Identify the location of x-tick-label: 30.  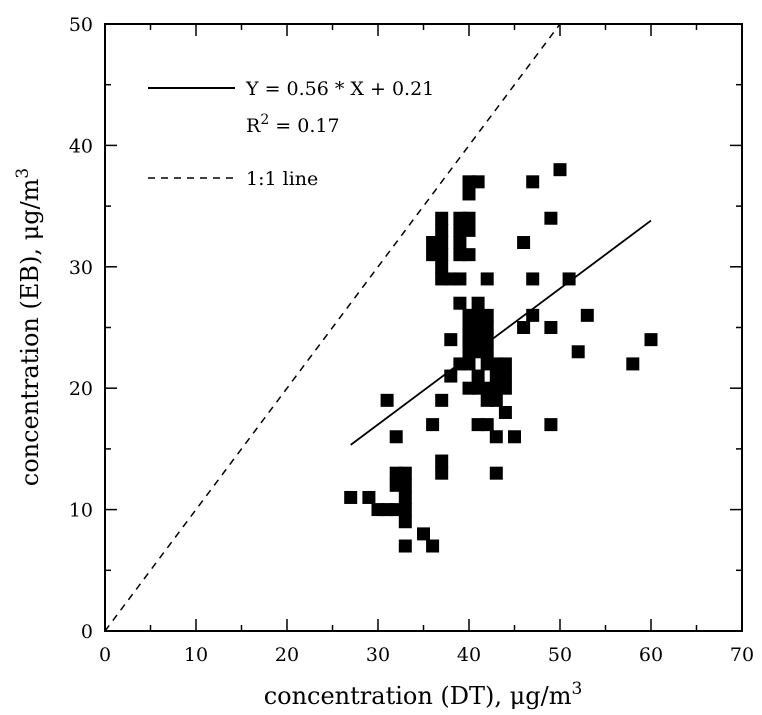
(378, 655).